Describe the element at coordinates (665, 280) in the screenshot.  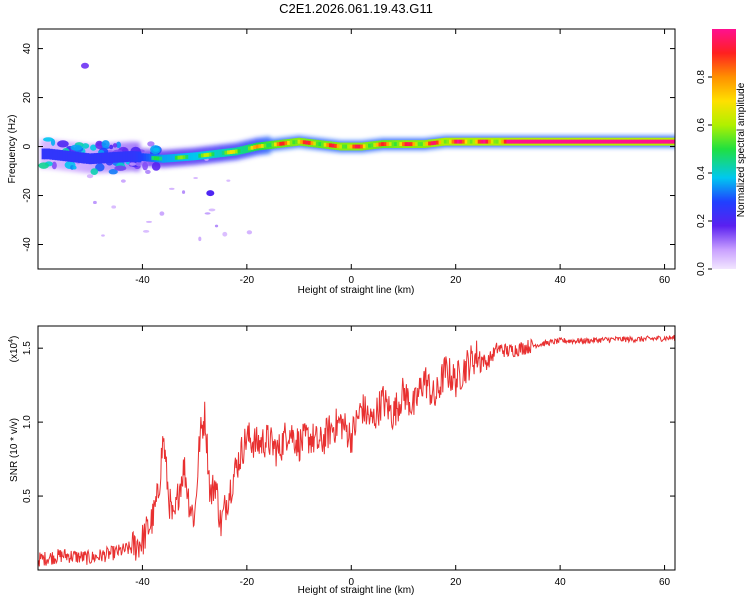
I see `spectrogram-x-tick-label: 60` at that location.